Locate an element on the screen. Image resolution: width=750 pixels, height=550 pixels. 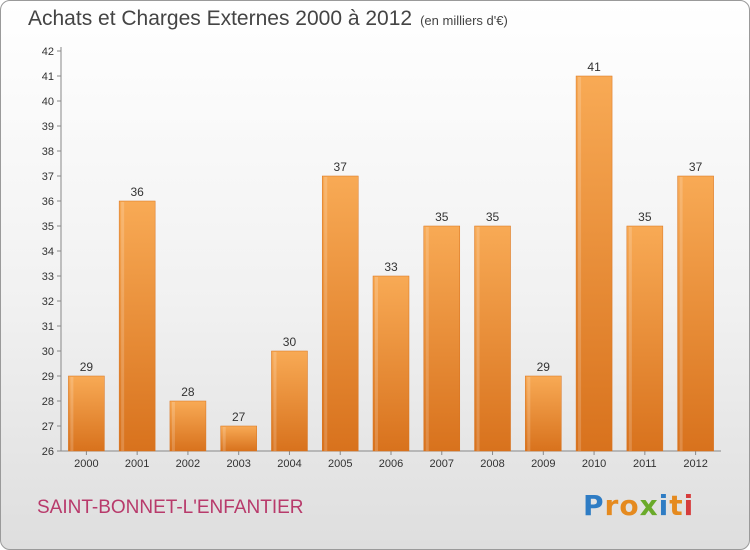
chart-title-text: Achats et Charges Externes 2000 à 2012 is located at coordinates (220, 18).